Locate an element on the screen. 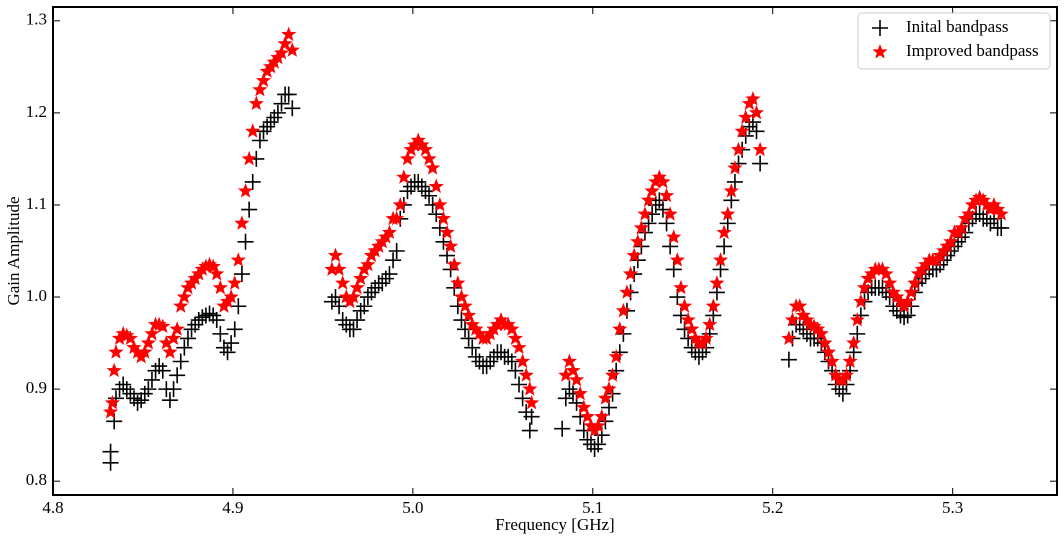 The height and width of the screenshot is (544, 1064). x-tick-label: 5.3 is located at coordinates (952, 507).